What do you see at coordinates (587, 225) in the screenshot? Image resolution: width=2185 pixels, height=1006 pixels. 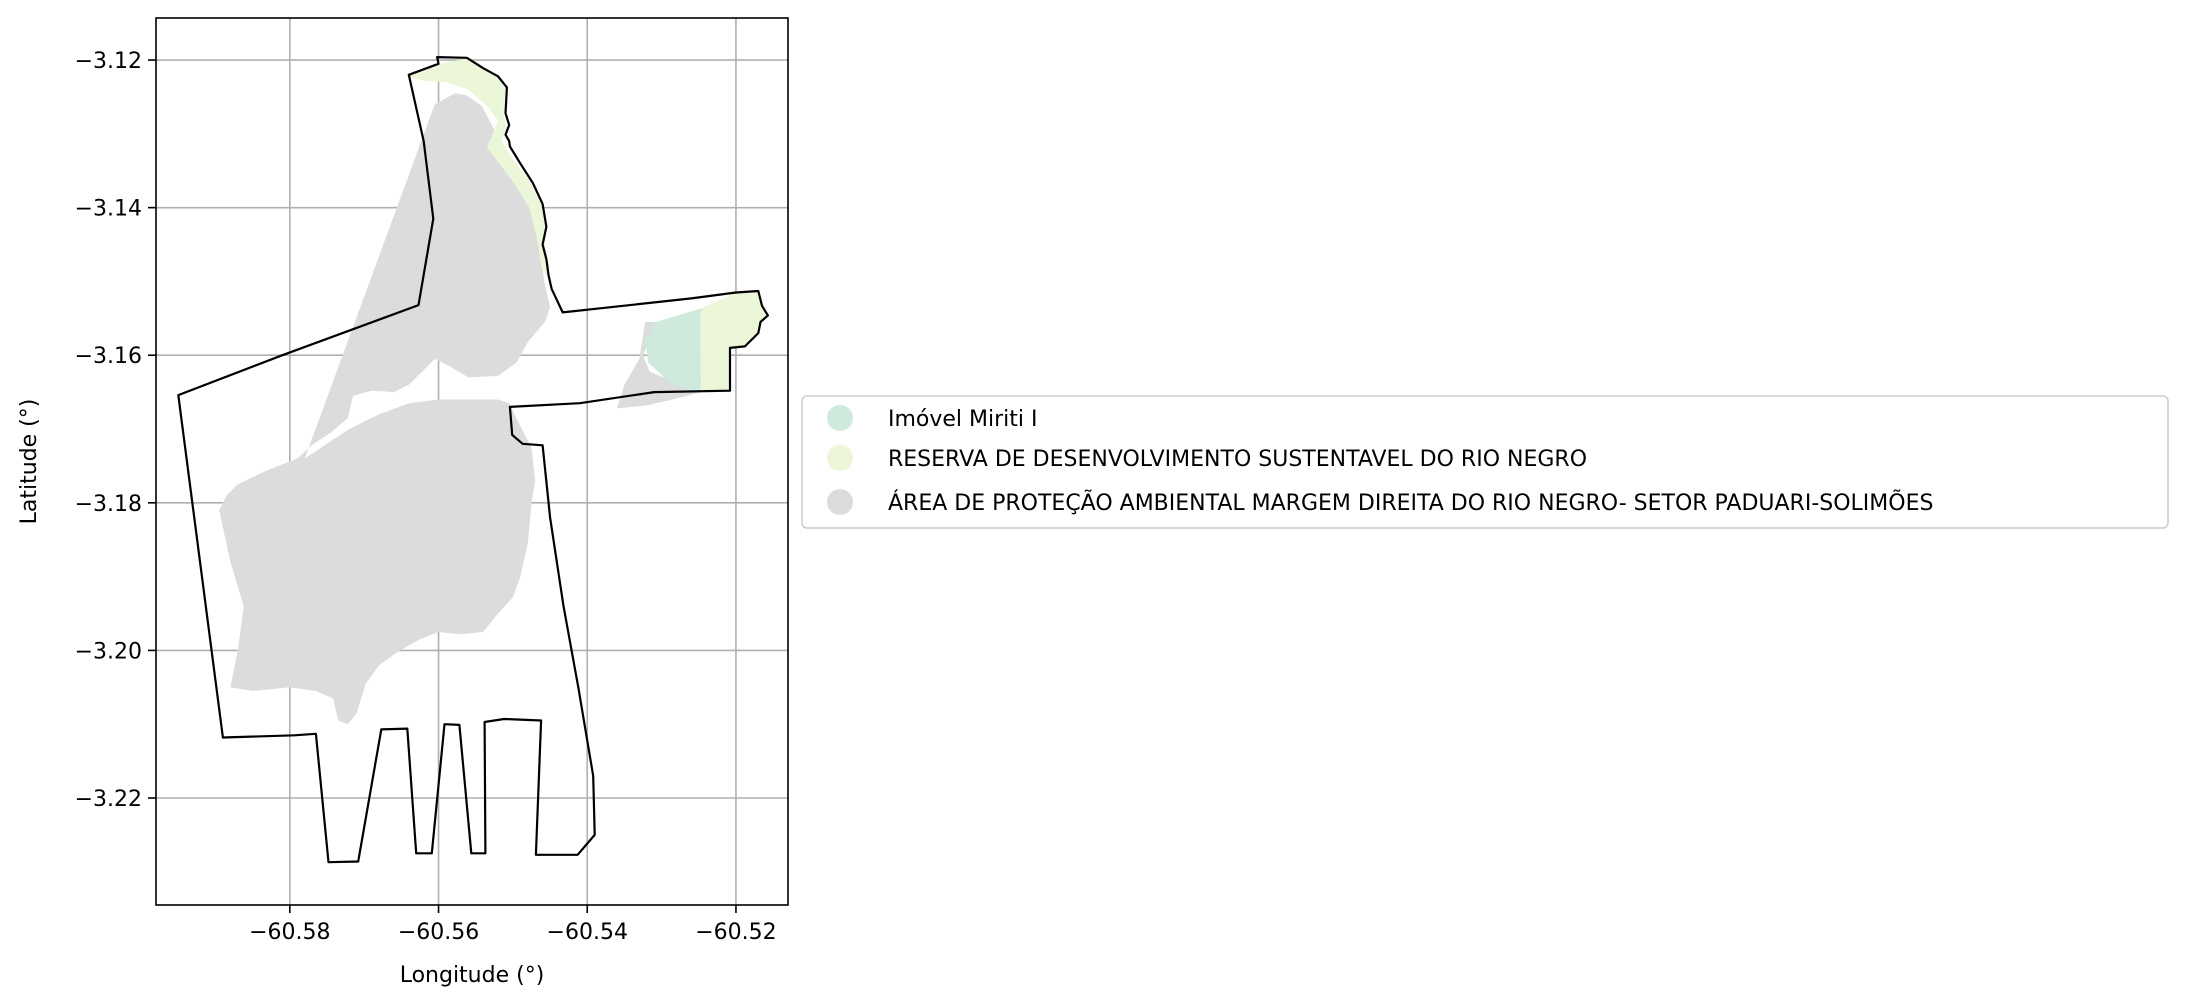 I see `reserva-layer` at bounding box center [587, 225].